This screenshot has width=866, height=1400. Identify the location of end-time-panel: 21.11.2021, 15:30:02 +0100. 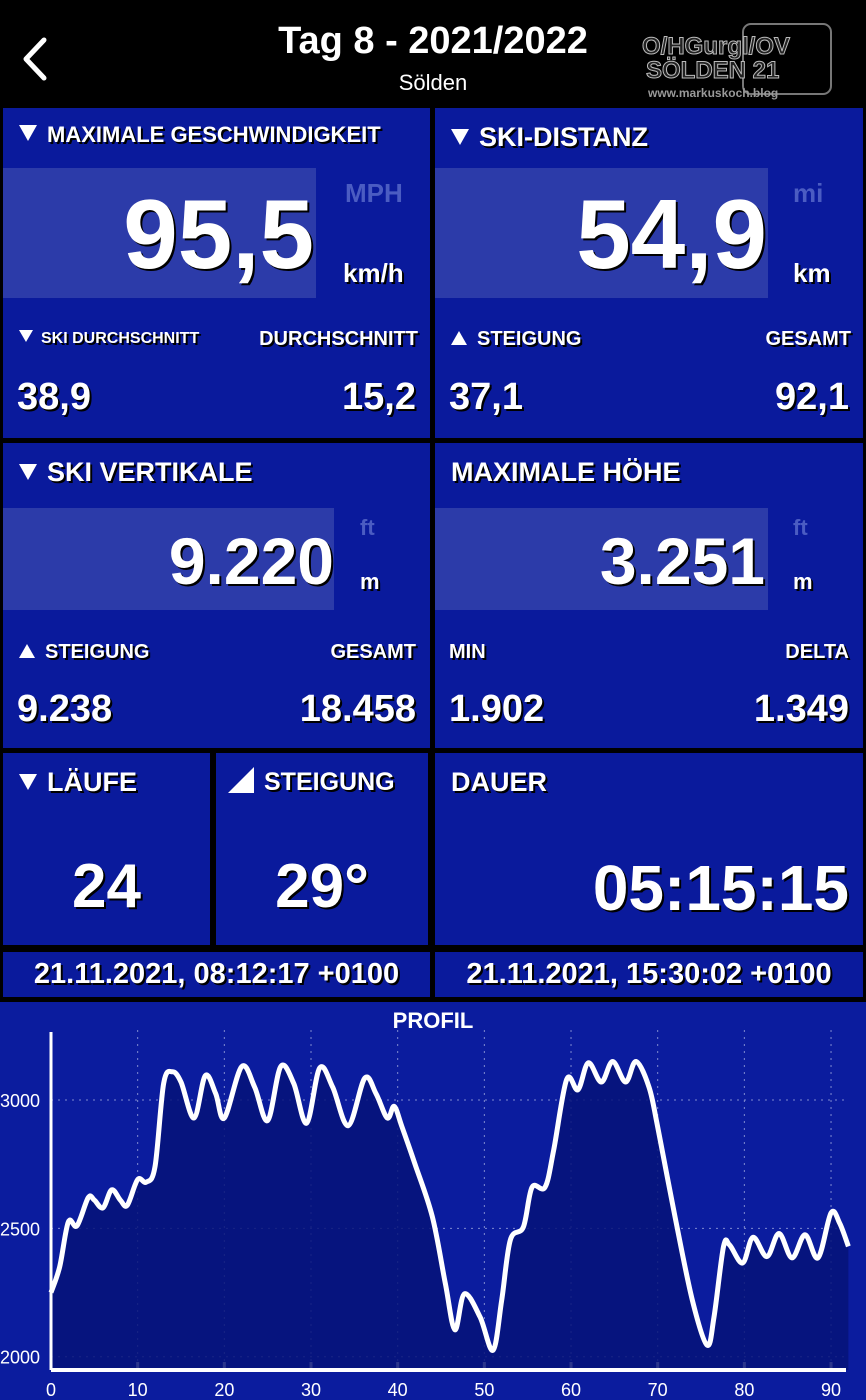
(649, 974).